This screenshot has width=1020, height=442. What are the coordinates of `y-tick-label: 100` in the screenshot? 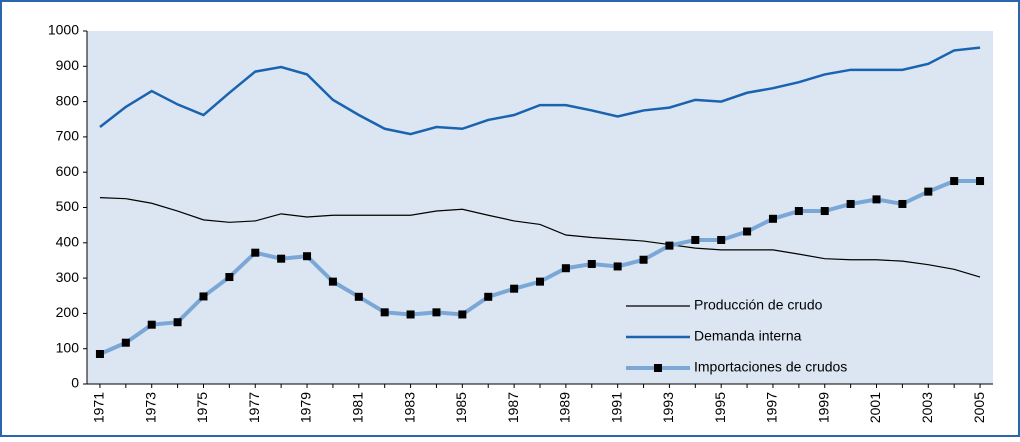 It's located at (68, 347).